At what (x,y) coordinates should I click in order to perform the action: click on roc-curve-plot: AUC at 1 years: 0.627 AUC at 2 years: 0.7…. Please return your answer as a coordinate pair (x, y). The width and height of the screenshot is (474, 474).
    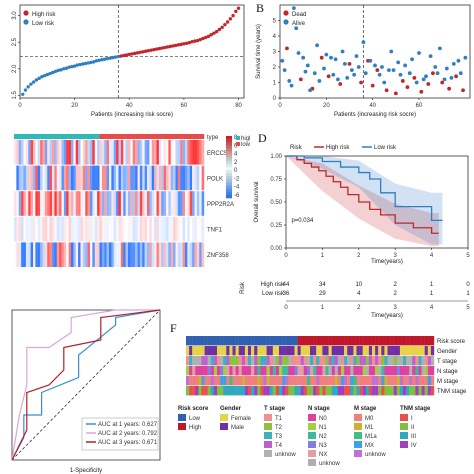
    Looking at the image, I should click on (86, 391).